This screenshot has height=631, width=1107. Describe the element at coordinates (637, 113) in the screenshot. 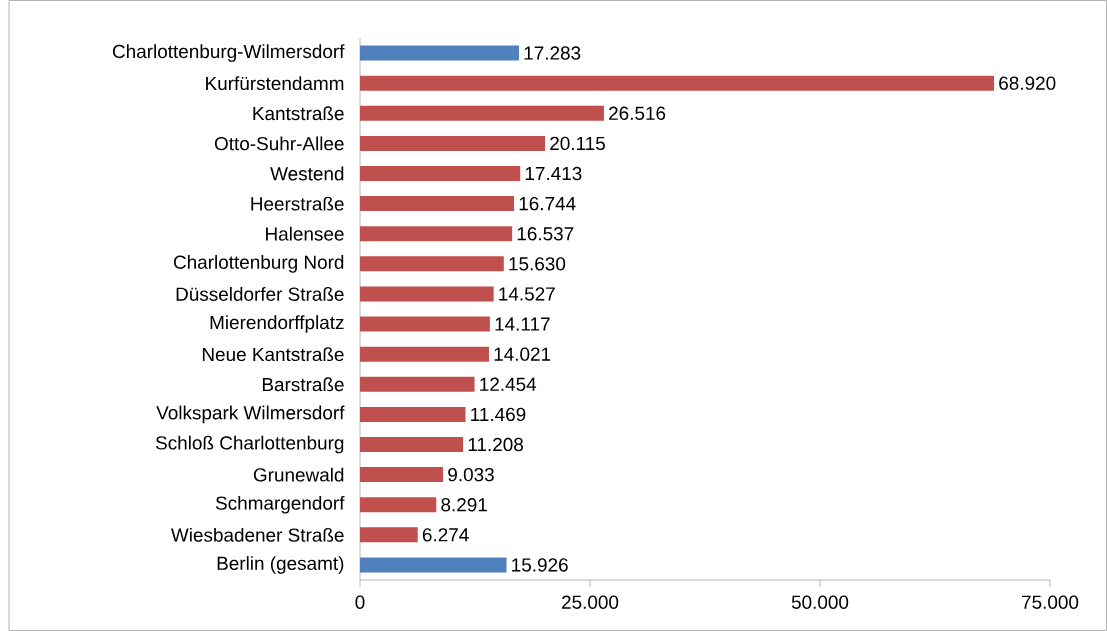

I see `data-label: 26.516` at that location.